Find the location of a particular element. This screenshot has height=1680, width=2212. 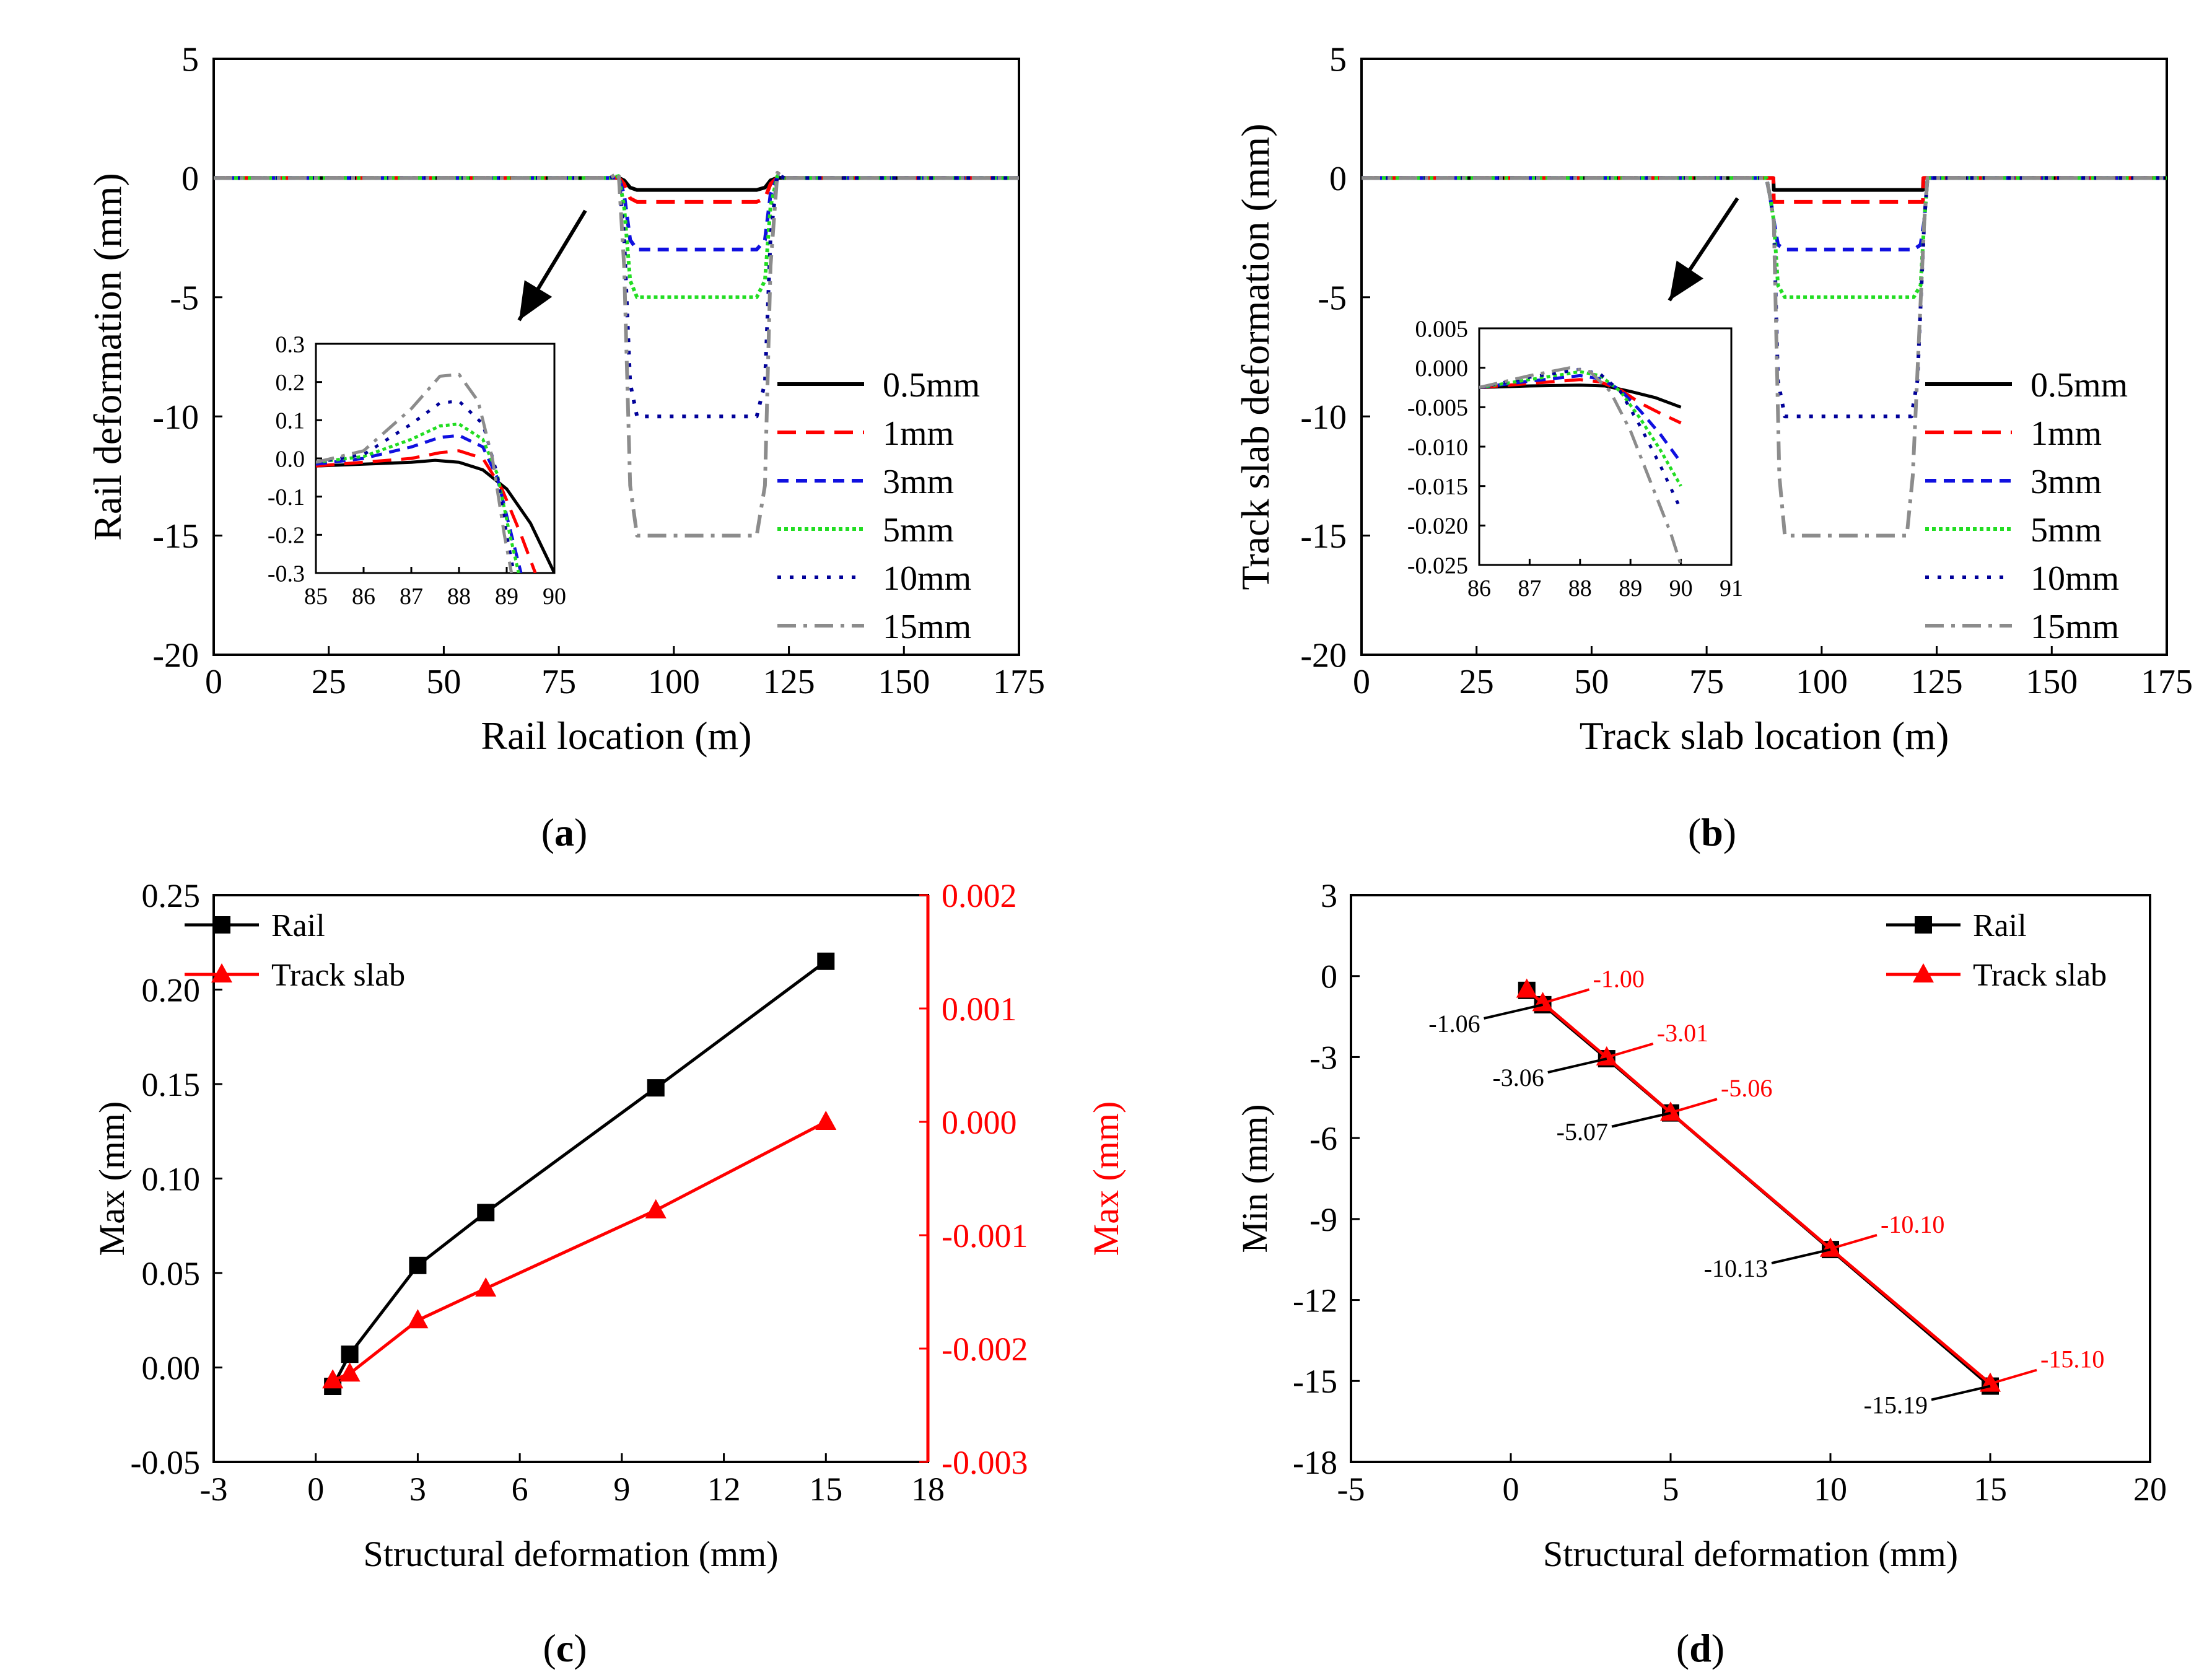

inset-series-line-10mm is located at coordinates (416, 486).